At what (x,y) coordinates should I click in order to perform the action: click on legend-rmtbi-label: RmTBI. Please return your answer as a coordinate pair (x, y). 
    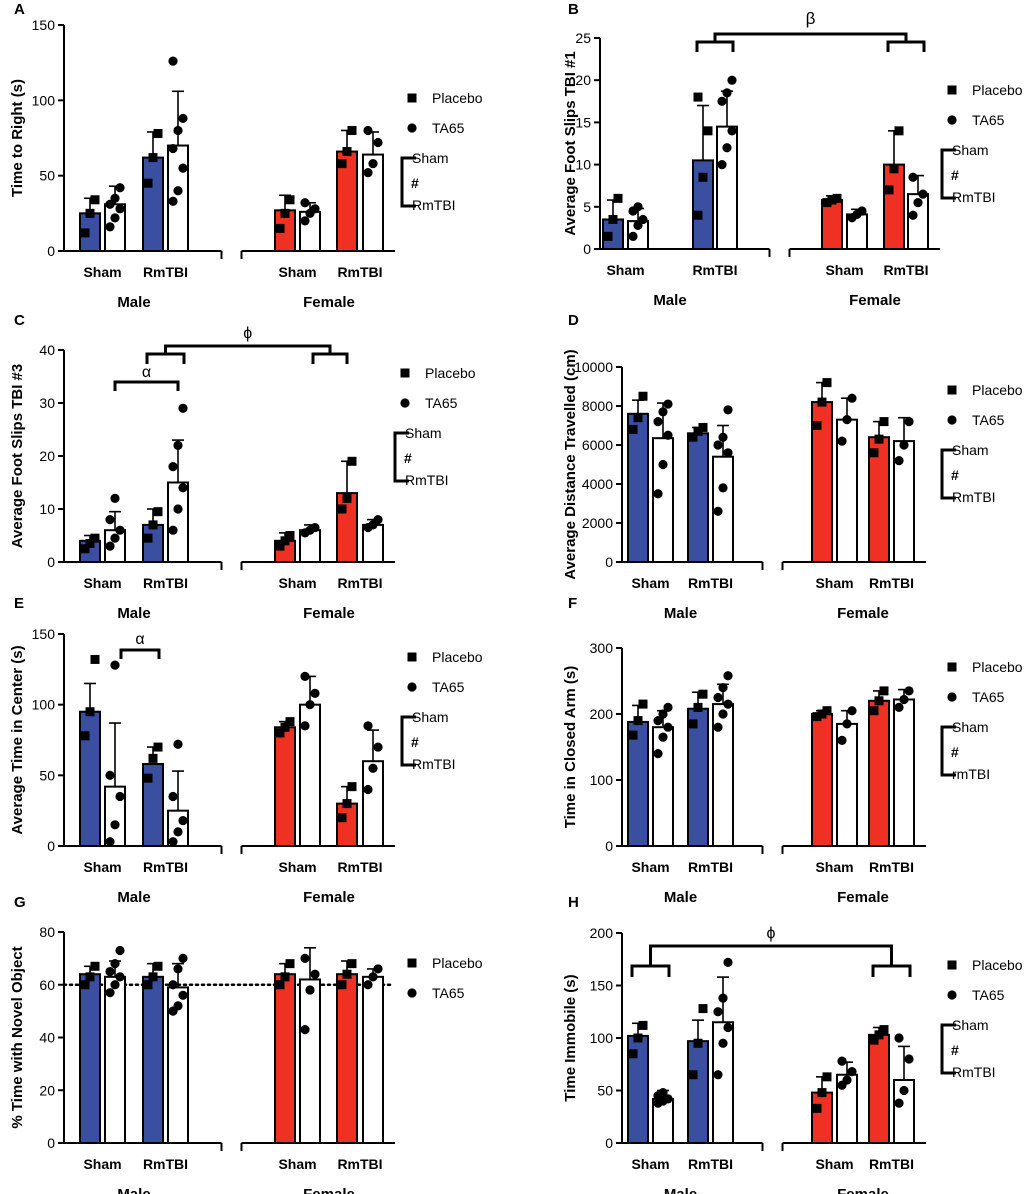
    Looking at the image, I should click on (427, 480).